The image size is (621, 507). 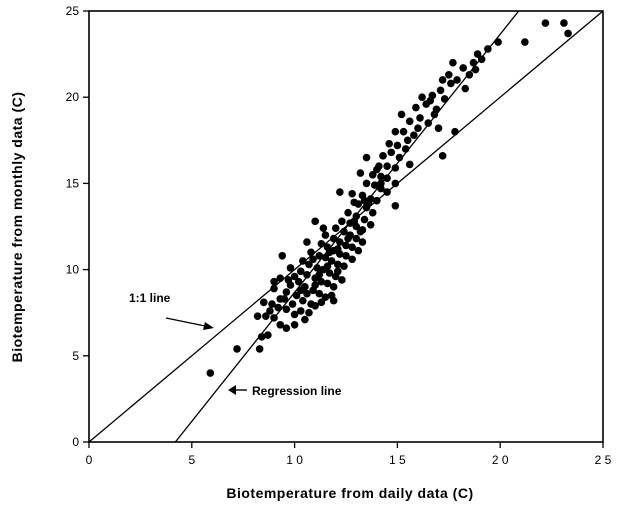 What do you see at coordinates (73, 11) in the screenshot?
I see `y-tick-label: 25` at bounding box center [73, 11].